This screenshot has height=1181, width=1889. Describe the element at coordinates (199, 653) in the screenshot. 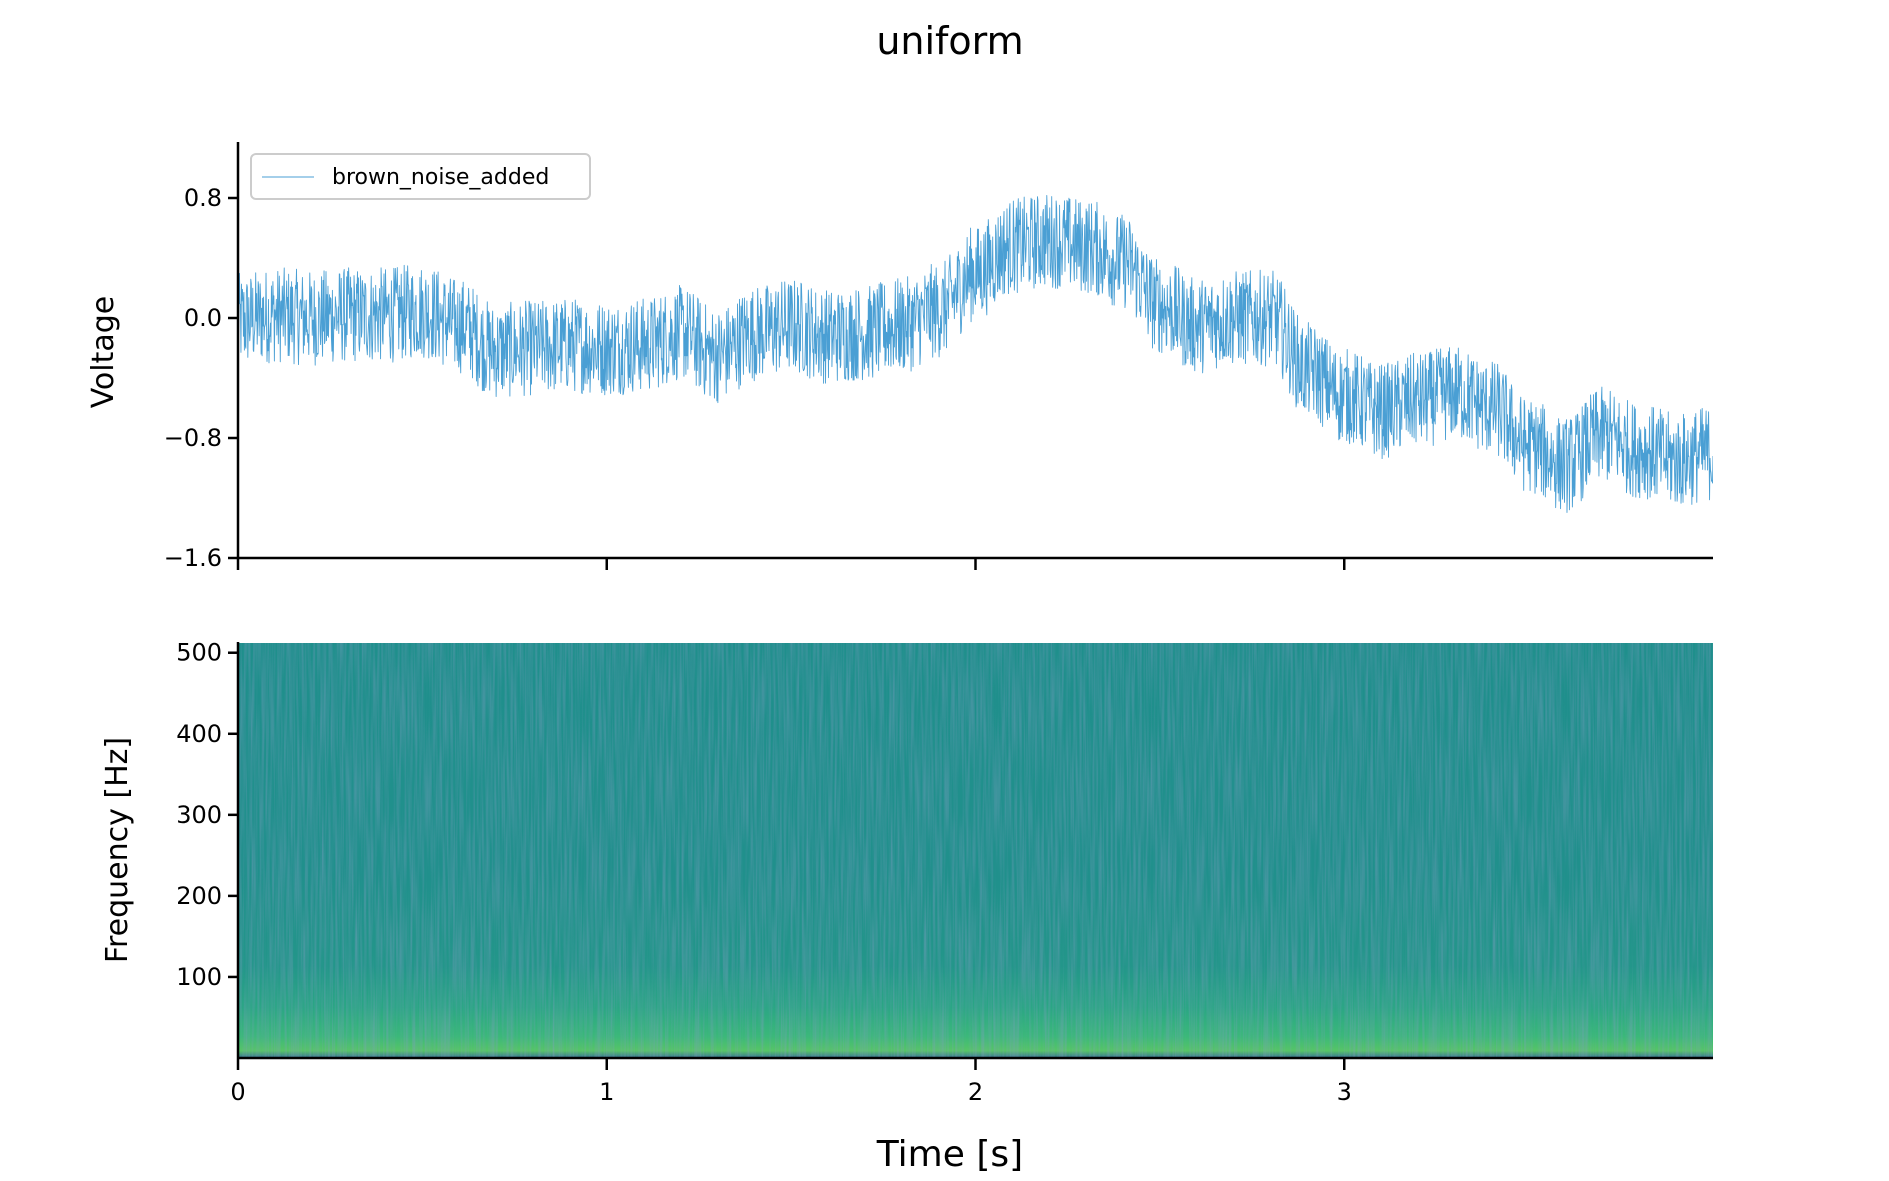

I see `spectrogram-y-tick-label: 500` at that location.